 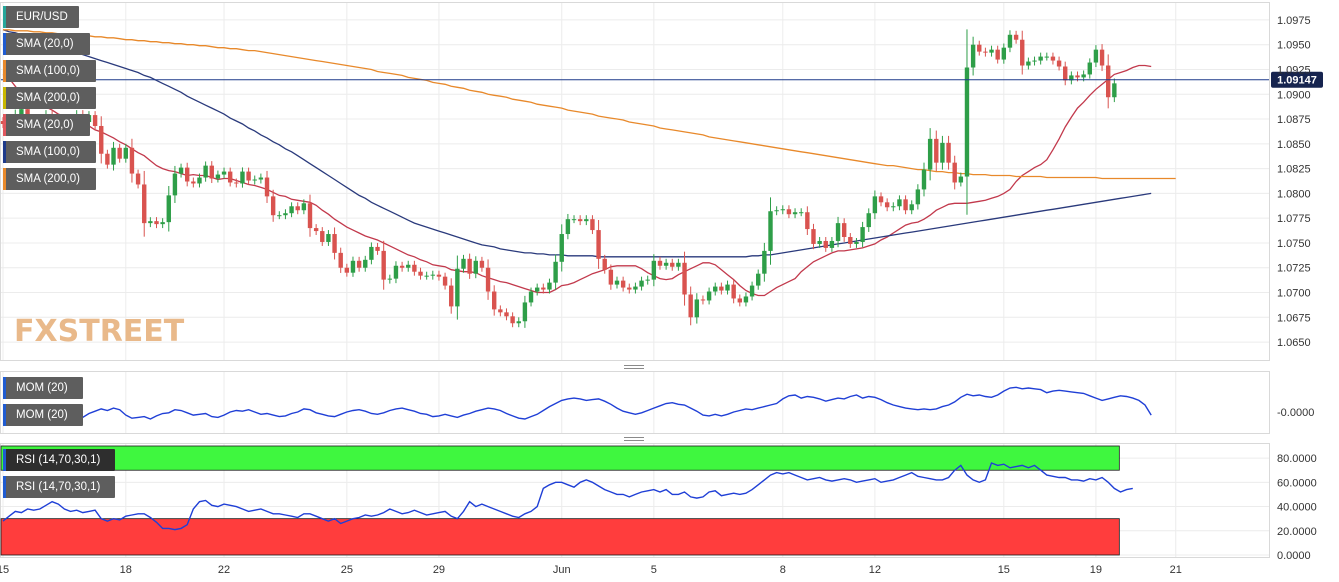 I want to click on fxstreet-watermark: FXSTREET, so click(x=99, y=331).